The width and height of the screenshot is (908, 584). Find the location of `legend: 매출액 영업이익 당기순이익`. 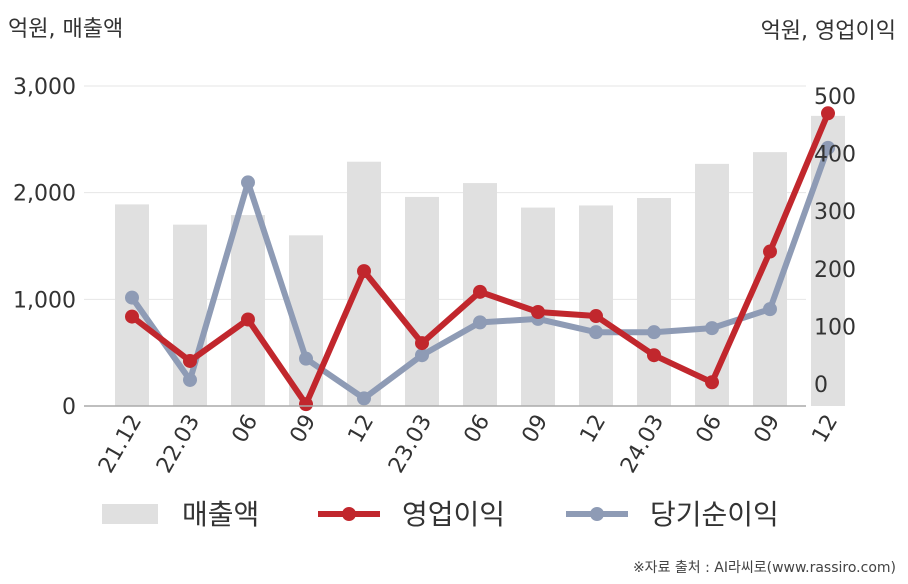

legend: 매출액 영업이익 당기순이익 is located at coordinates (440, 514).